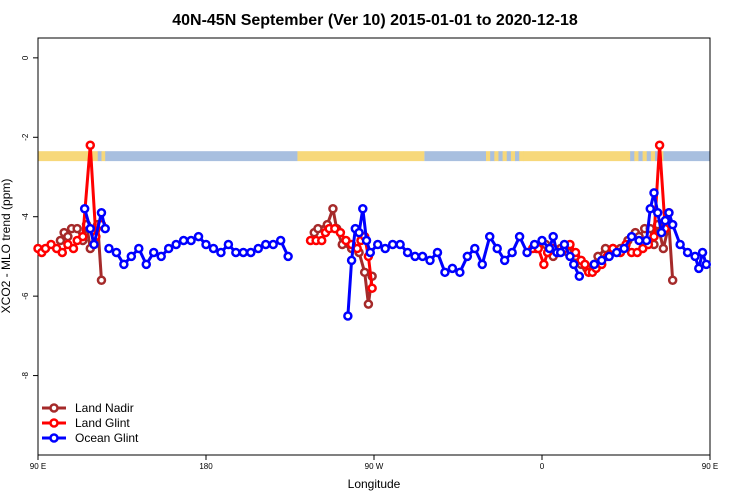 This screenshot has height=500, width=750. What do you see at coordinates (25, 137) in the screenshot?
I see `y-tick-label: -2` at bounding box center [25, 137].